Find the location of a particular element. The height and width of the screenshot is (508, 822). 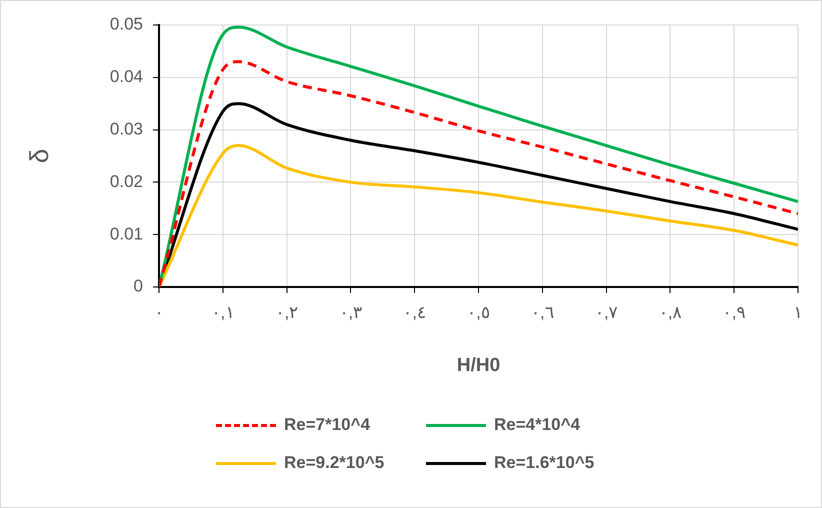

y-axis-title: δ is located at coordinates (39, 156).